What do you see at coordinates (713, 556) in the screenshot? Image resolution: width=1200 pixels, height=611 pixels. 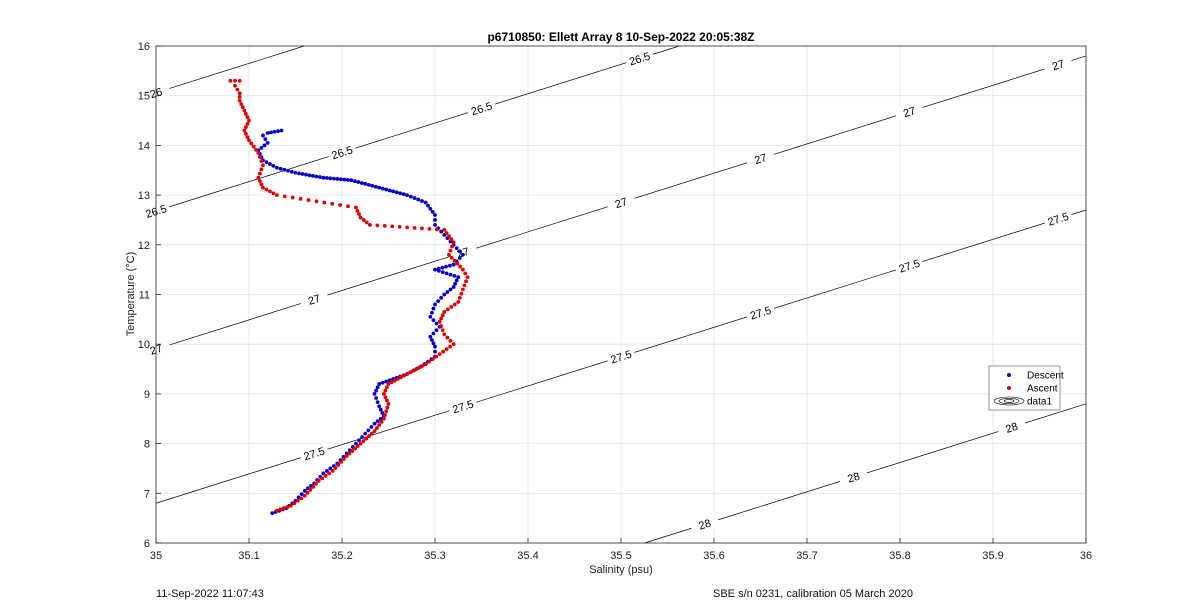 I see `x-tick-label: 35.6` at bounding box center [713, 556].